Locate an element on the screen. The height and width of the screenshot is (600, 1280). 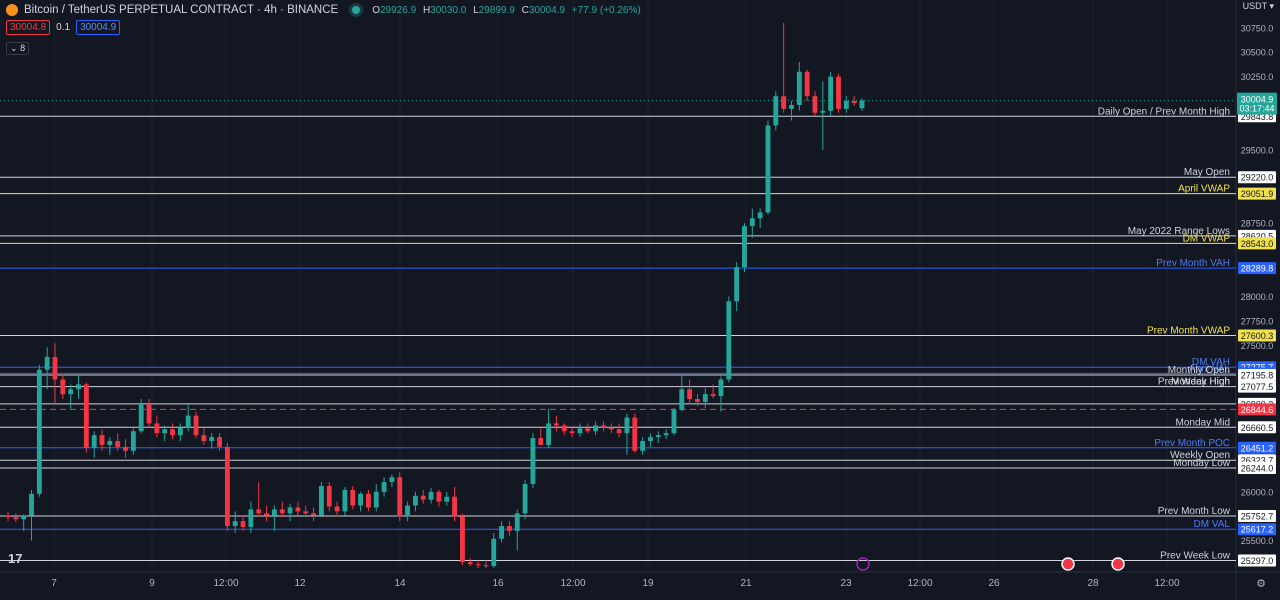
indicator-count: 8 is located at coordinates (23, 48).